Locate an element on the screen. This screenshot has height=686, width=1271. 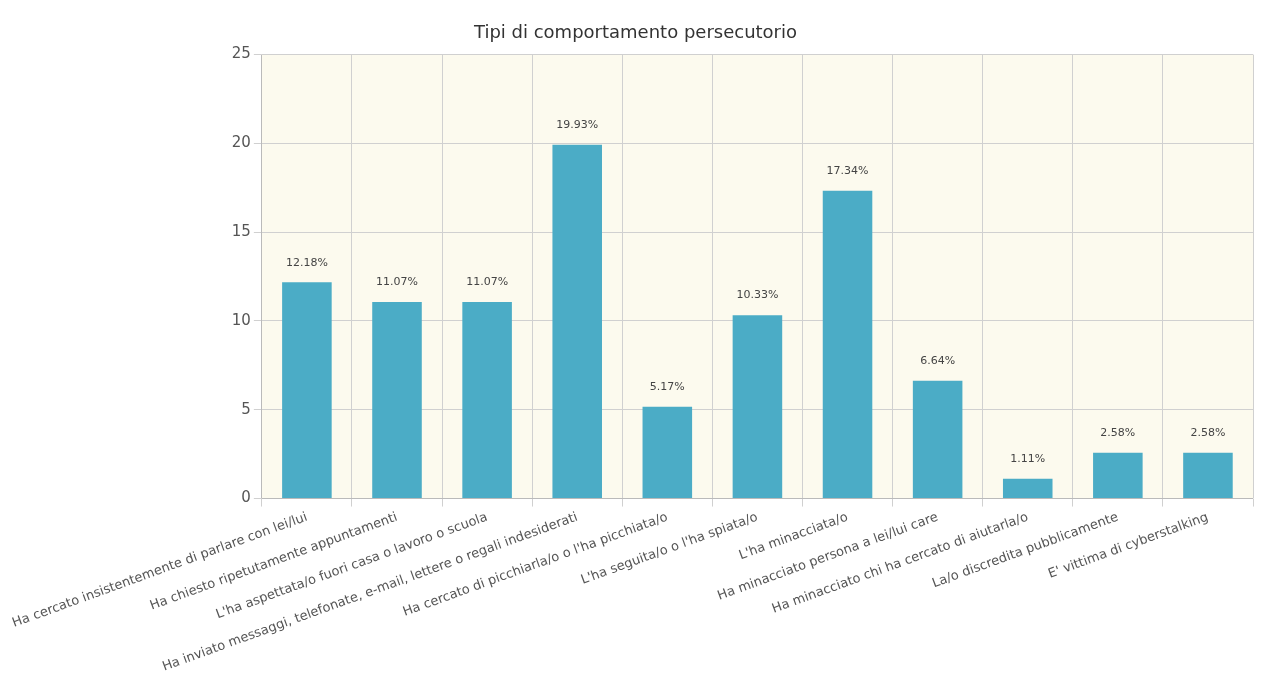
y-tick-label: 25 is located at coordinates (241, 53).